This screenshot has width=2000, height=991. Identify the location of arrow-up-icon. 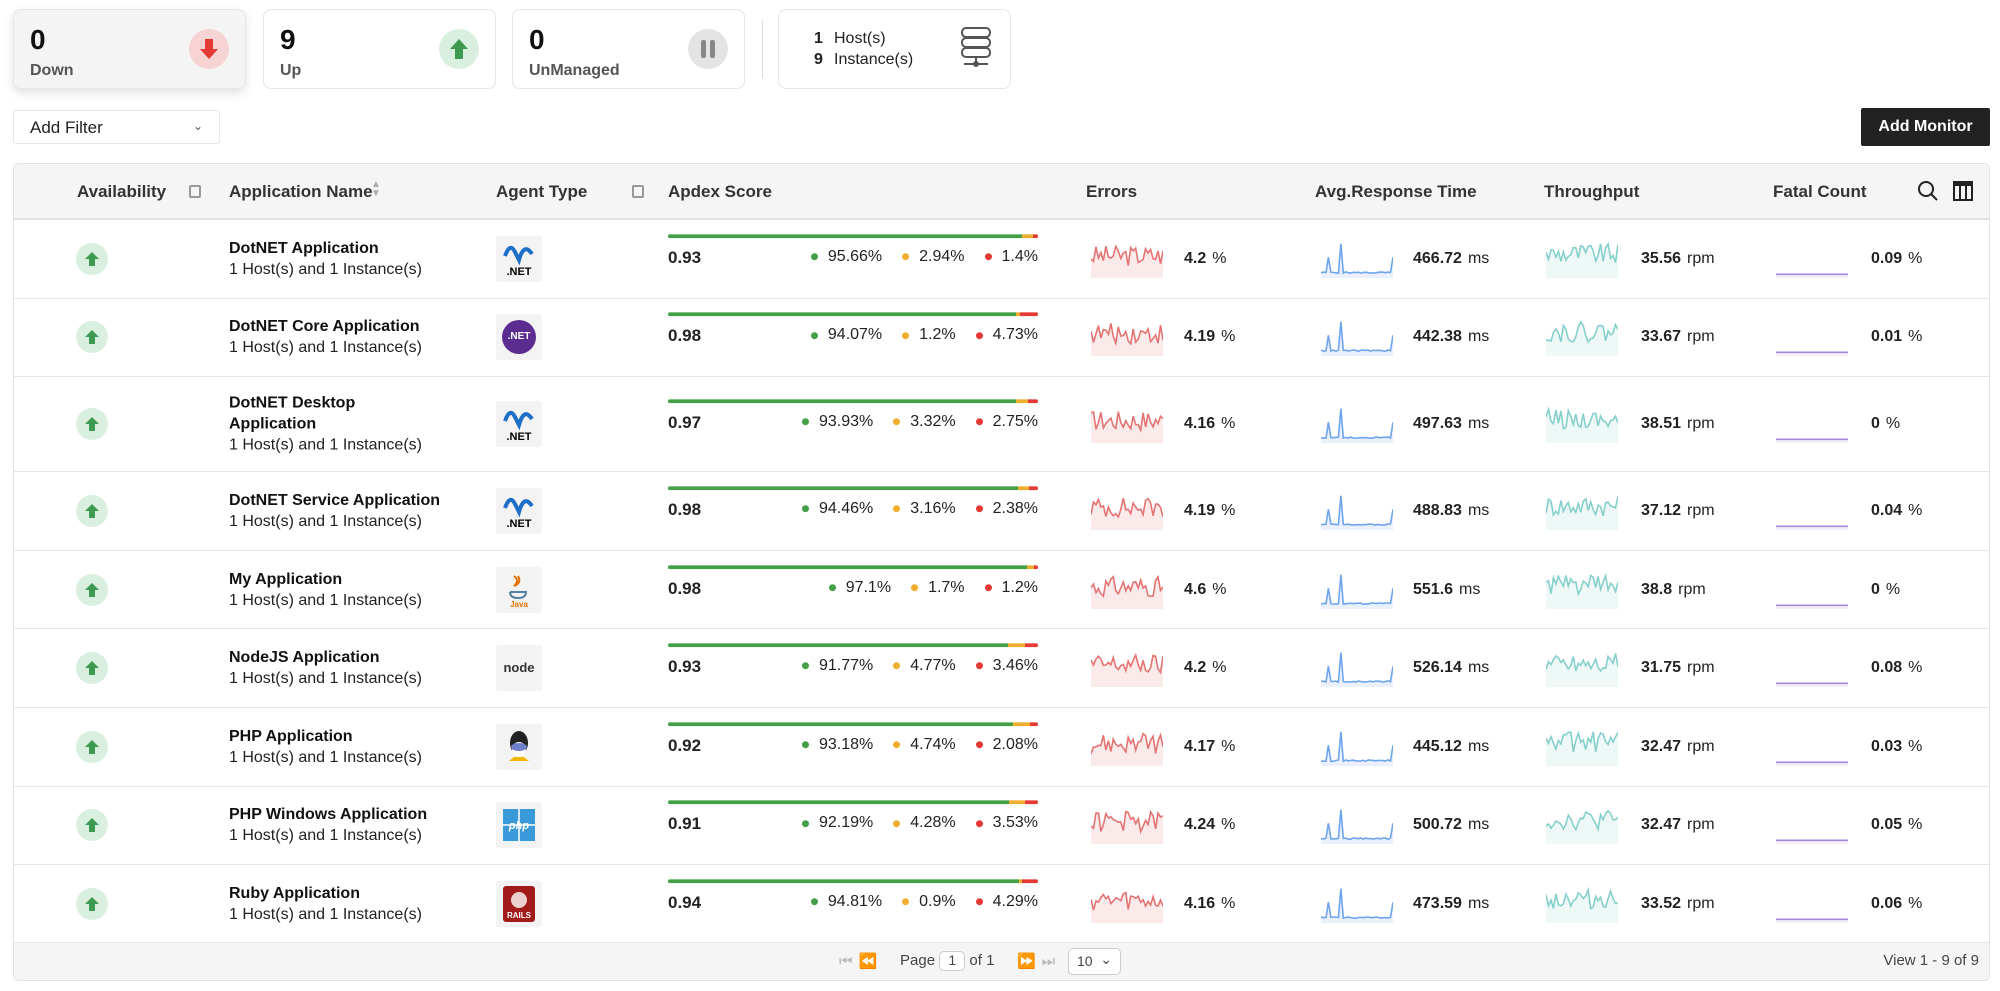
(459, 49).